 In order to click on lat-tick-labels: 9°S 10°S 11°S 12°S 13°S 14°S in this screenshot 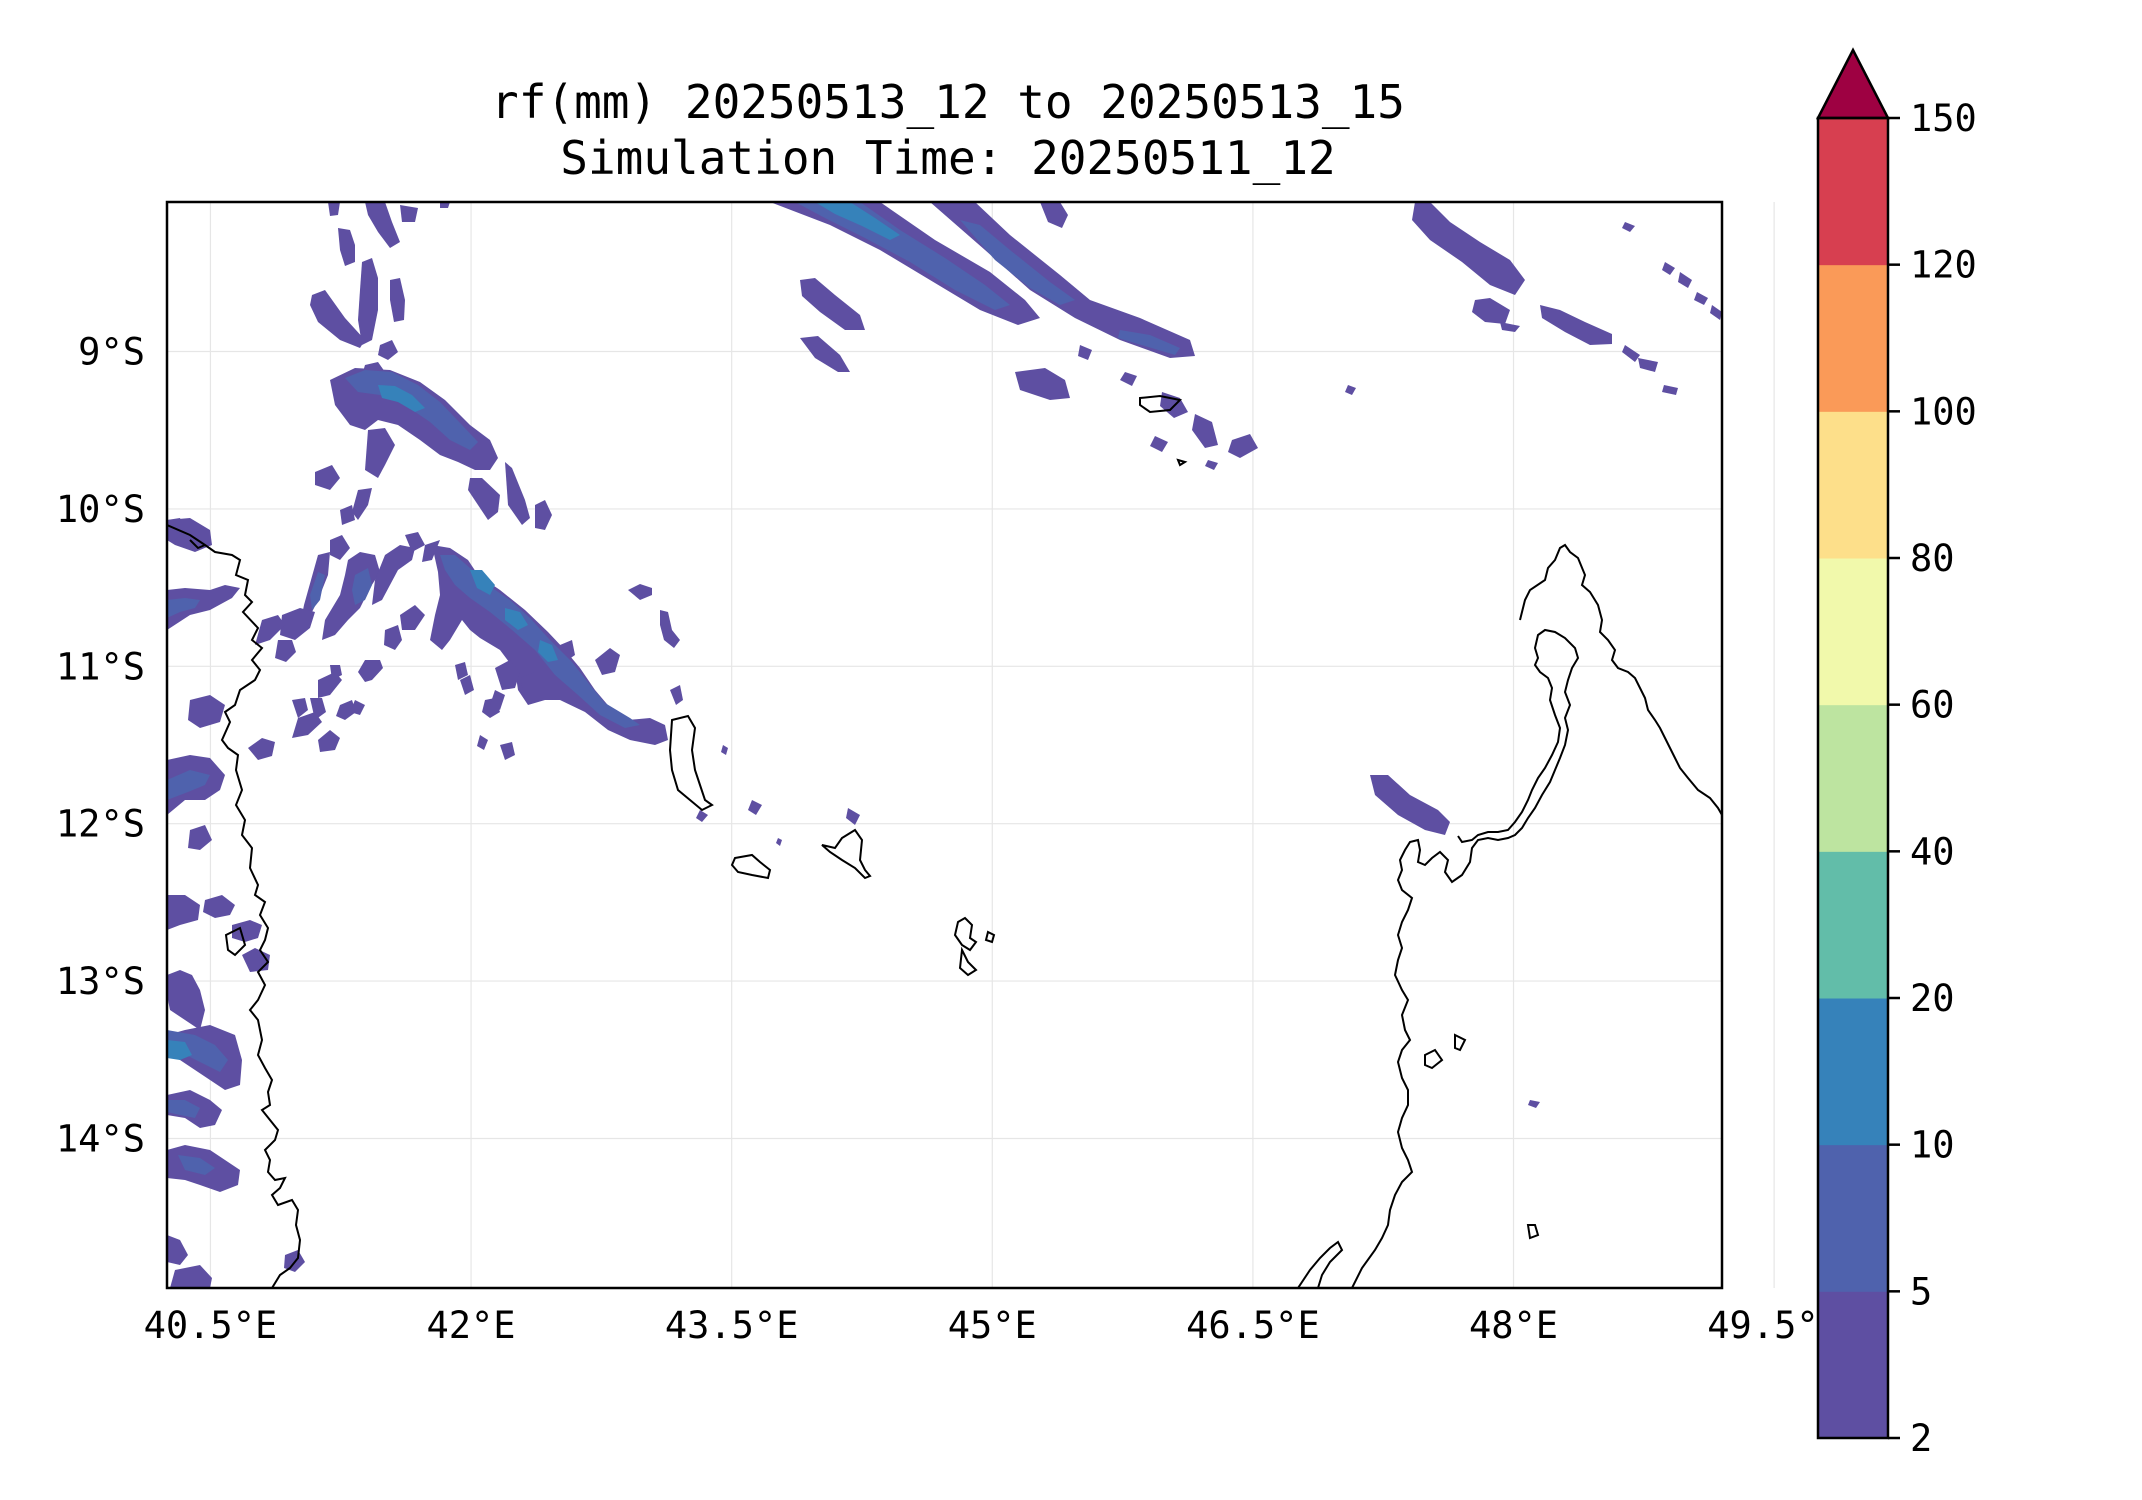, I will do `click(100, 746)`.